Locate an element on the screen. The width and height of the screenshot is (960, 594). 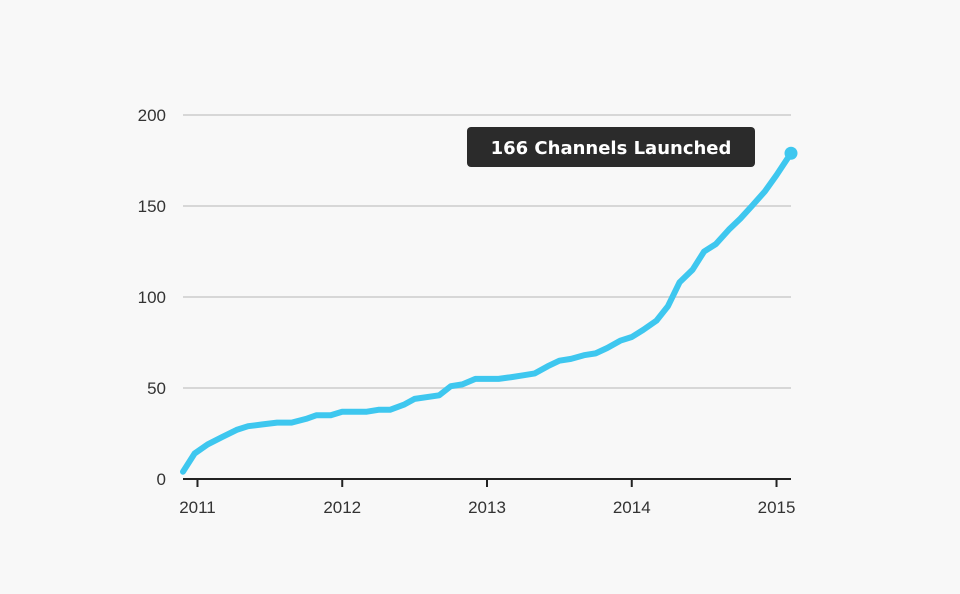
series-end-point is located at coordinates (791, 153).